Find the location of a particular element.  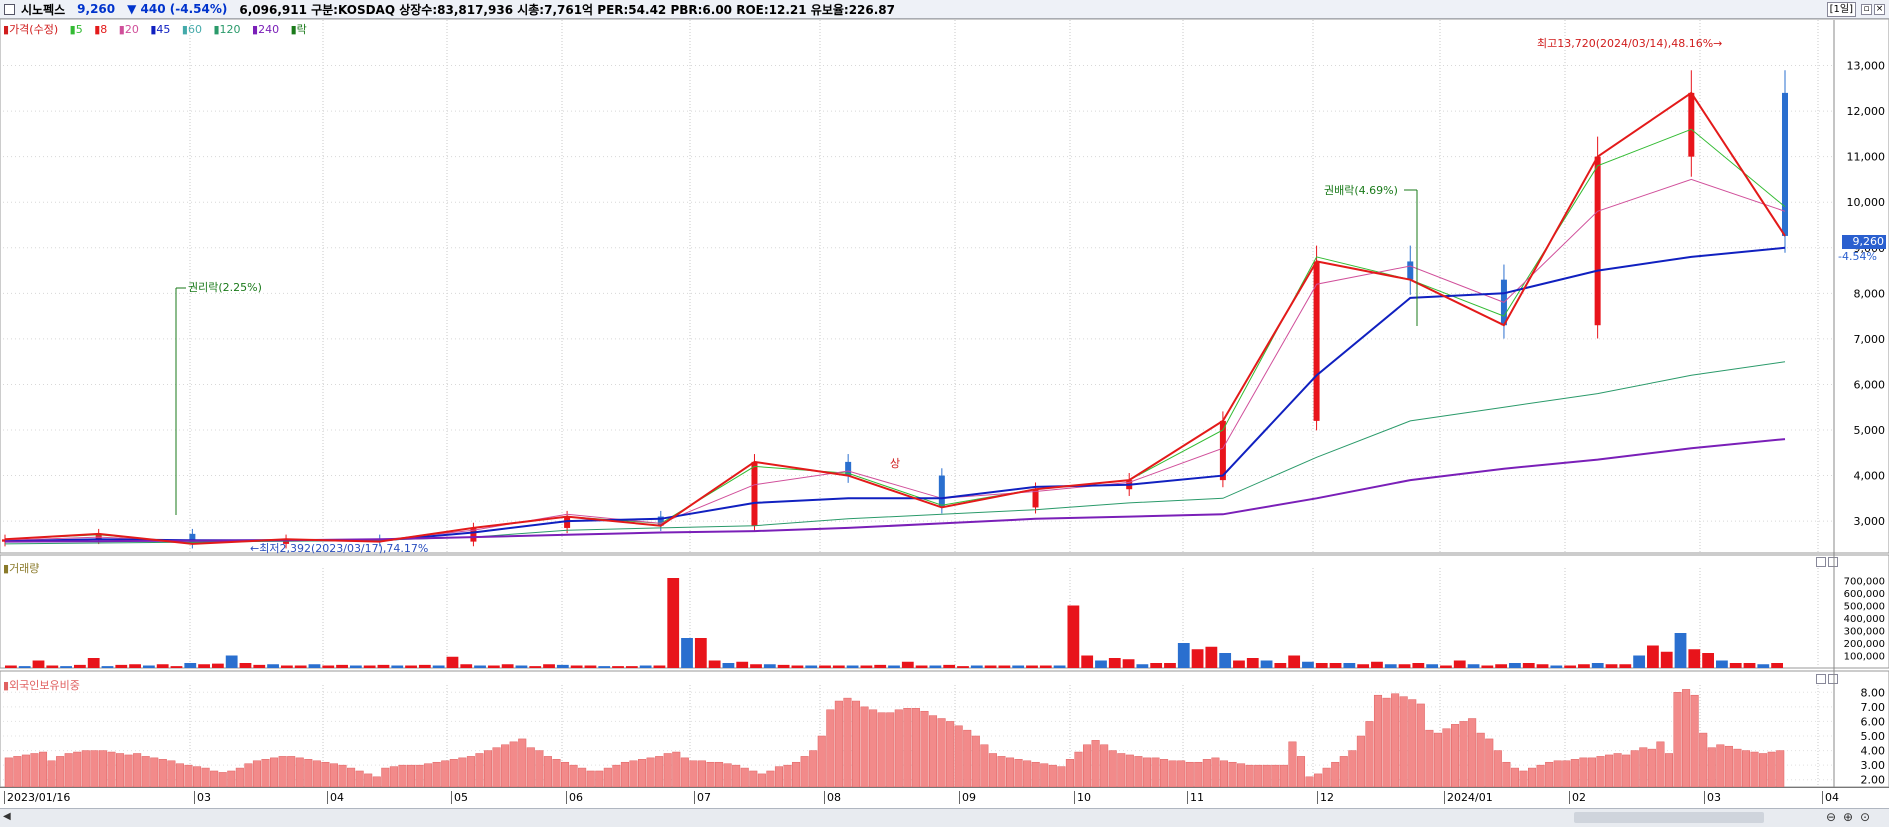

low-annotation: ←최저2,392(2023/03/17),74.17% is located at coordinates (339, 548).